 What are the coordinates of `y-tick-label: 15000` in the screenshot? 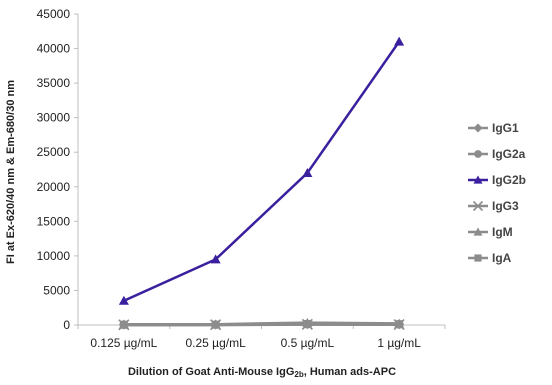 It's located at (54, 221).